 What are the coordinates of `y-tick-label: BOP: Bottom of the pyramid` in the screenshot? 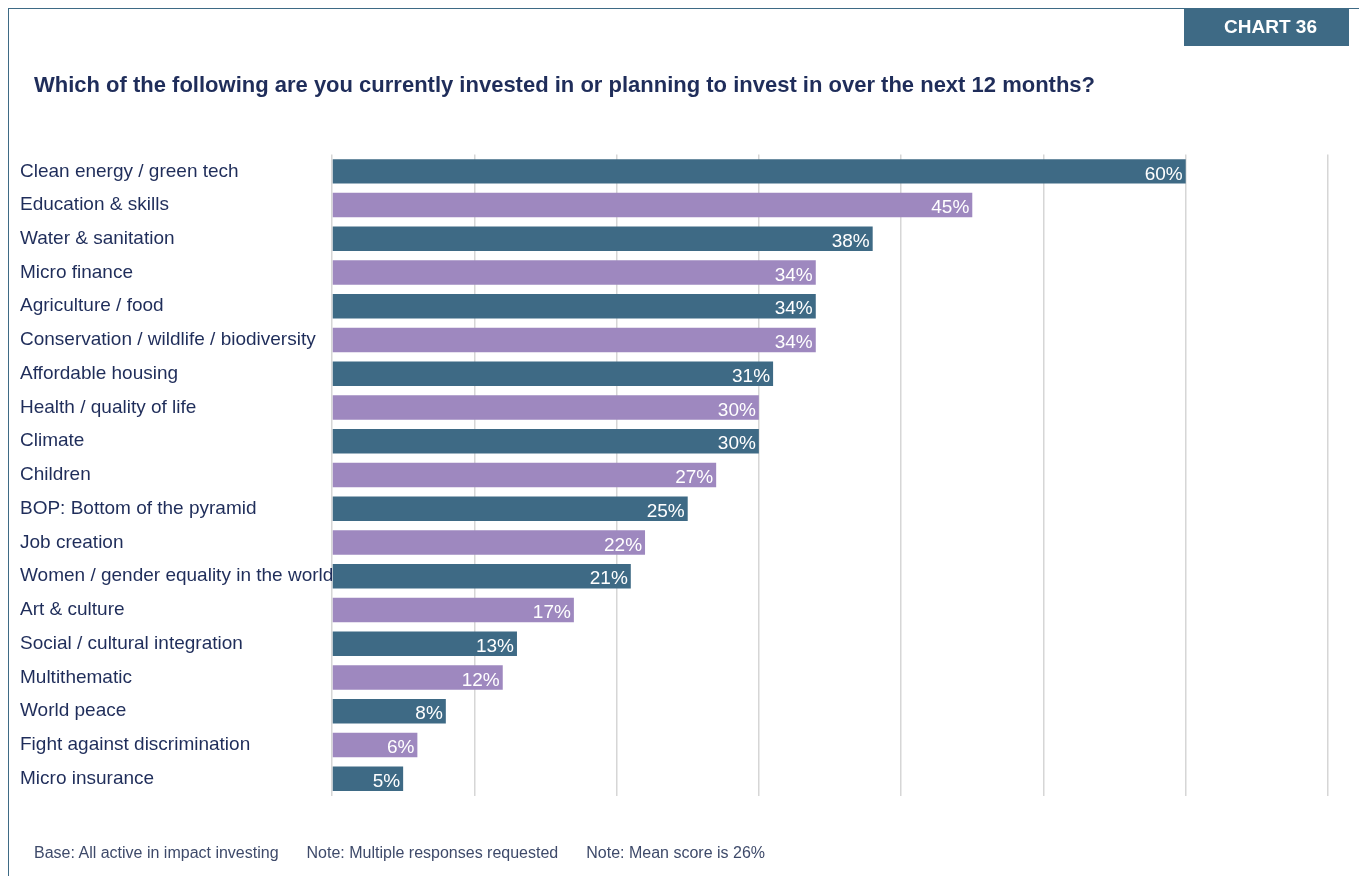 It's located at (138, 507).